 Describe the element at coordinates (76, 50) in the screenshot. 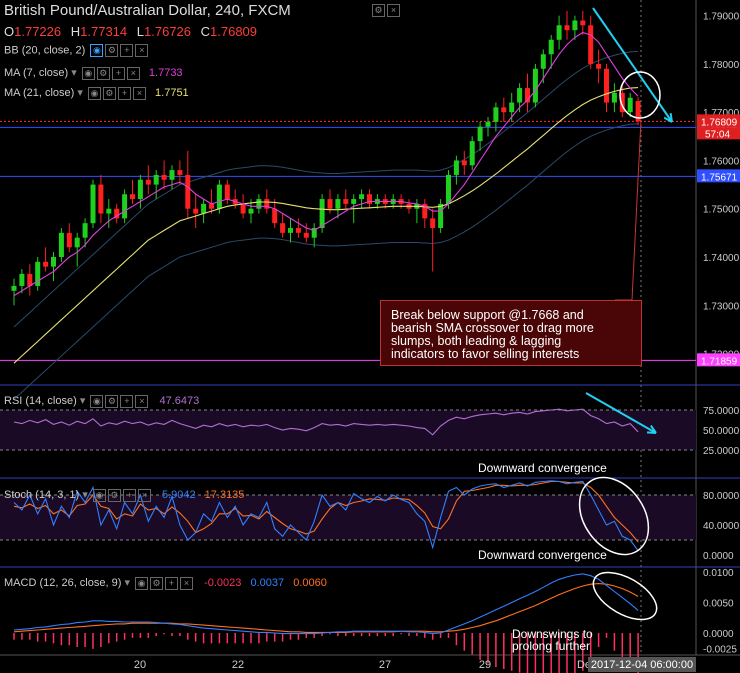

I see `bb-legend: BB (20, close, 2) ◉ ⚙ + ×` at that location.